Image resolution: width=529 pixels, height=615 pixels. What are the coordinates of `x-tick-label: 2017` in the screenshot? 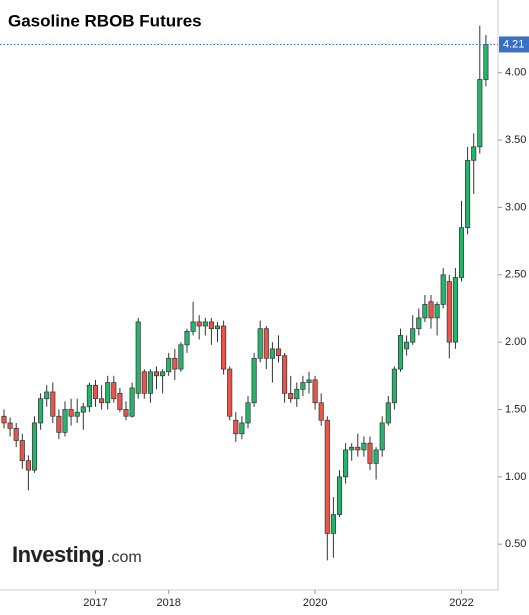 It's located at (95, 603).